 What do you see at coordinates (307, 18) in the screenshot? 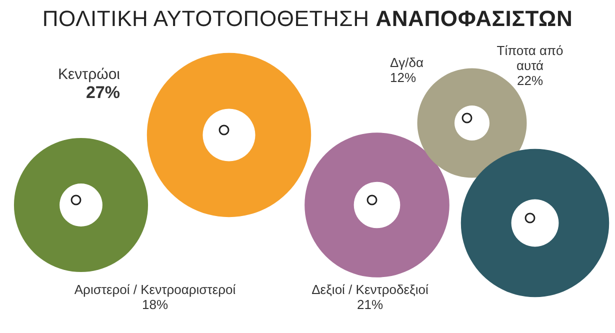
I see `text: ΠΟΛΙΤΙΚΗ ΑΥΤΟΤΟΠΟΘΕΤΗΣΗ ΑΝΑΠΟΦΑΣΙΣΤΩΝ` at bounding box center [307, 18].